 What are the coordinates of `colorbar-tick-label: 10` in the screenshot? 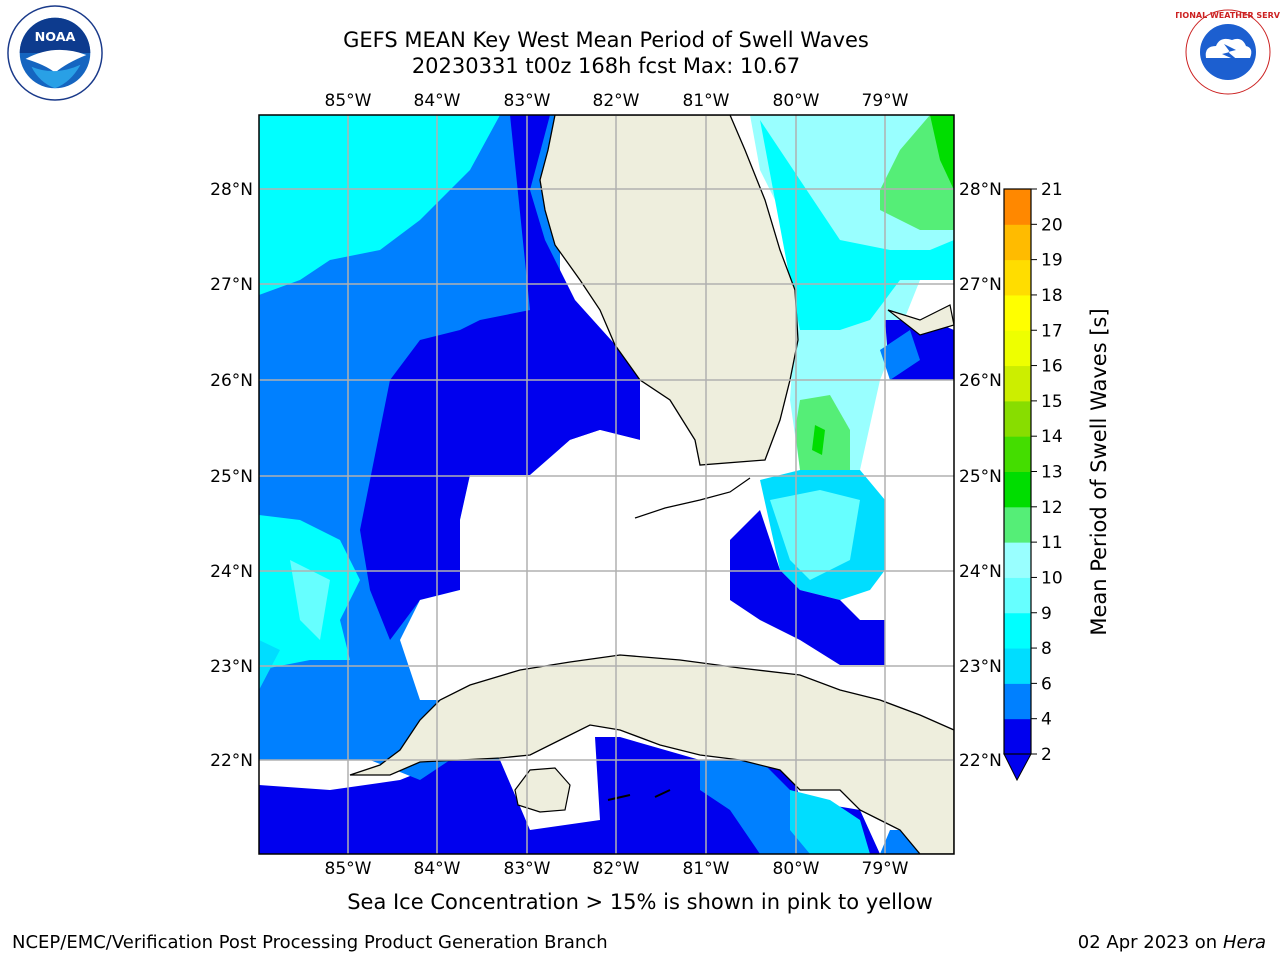 It's located at (1052, 578).